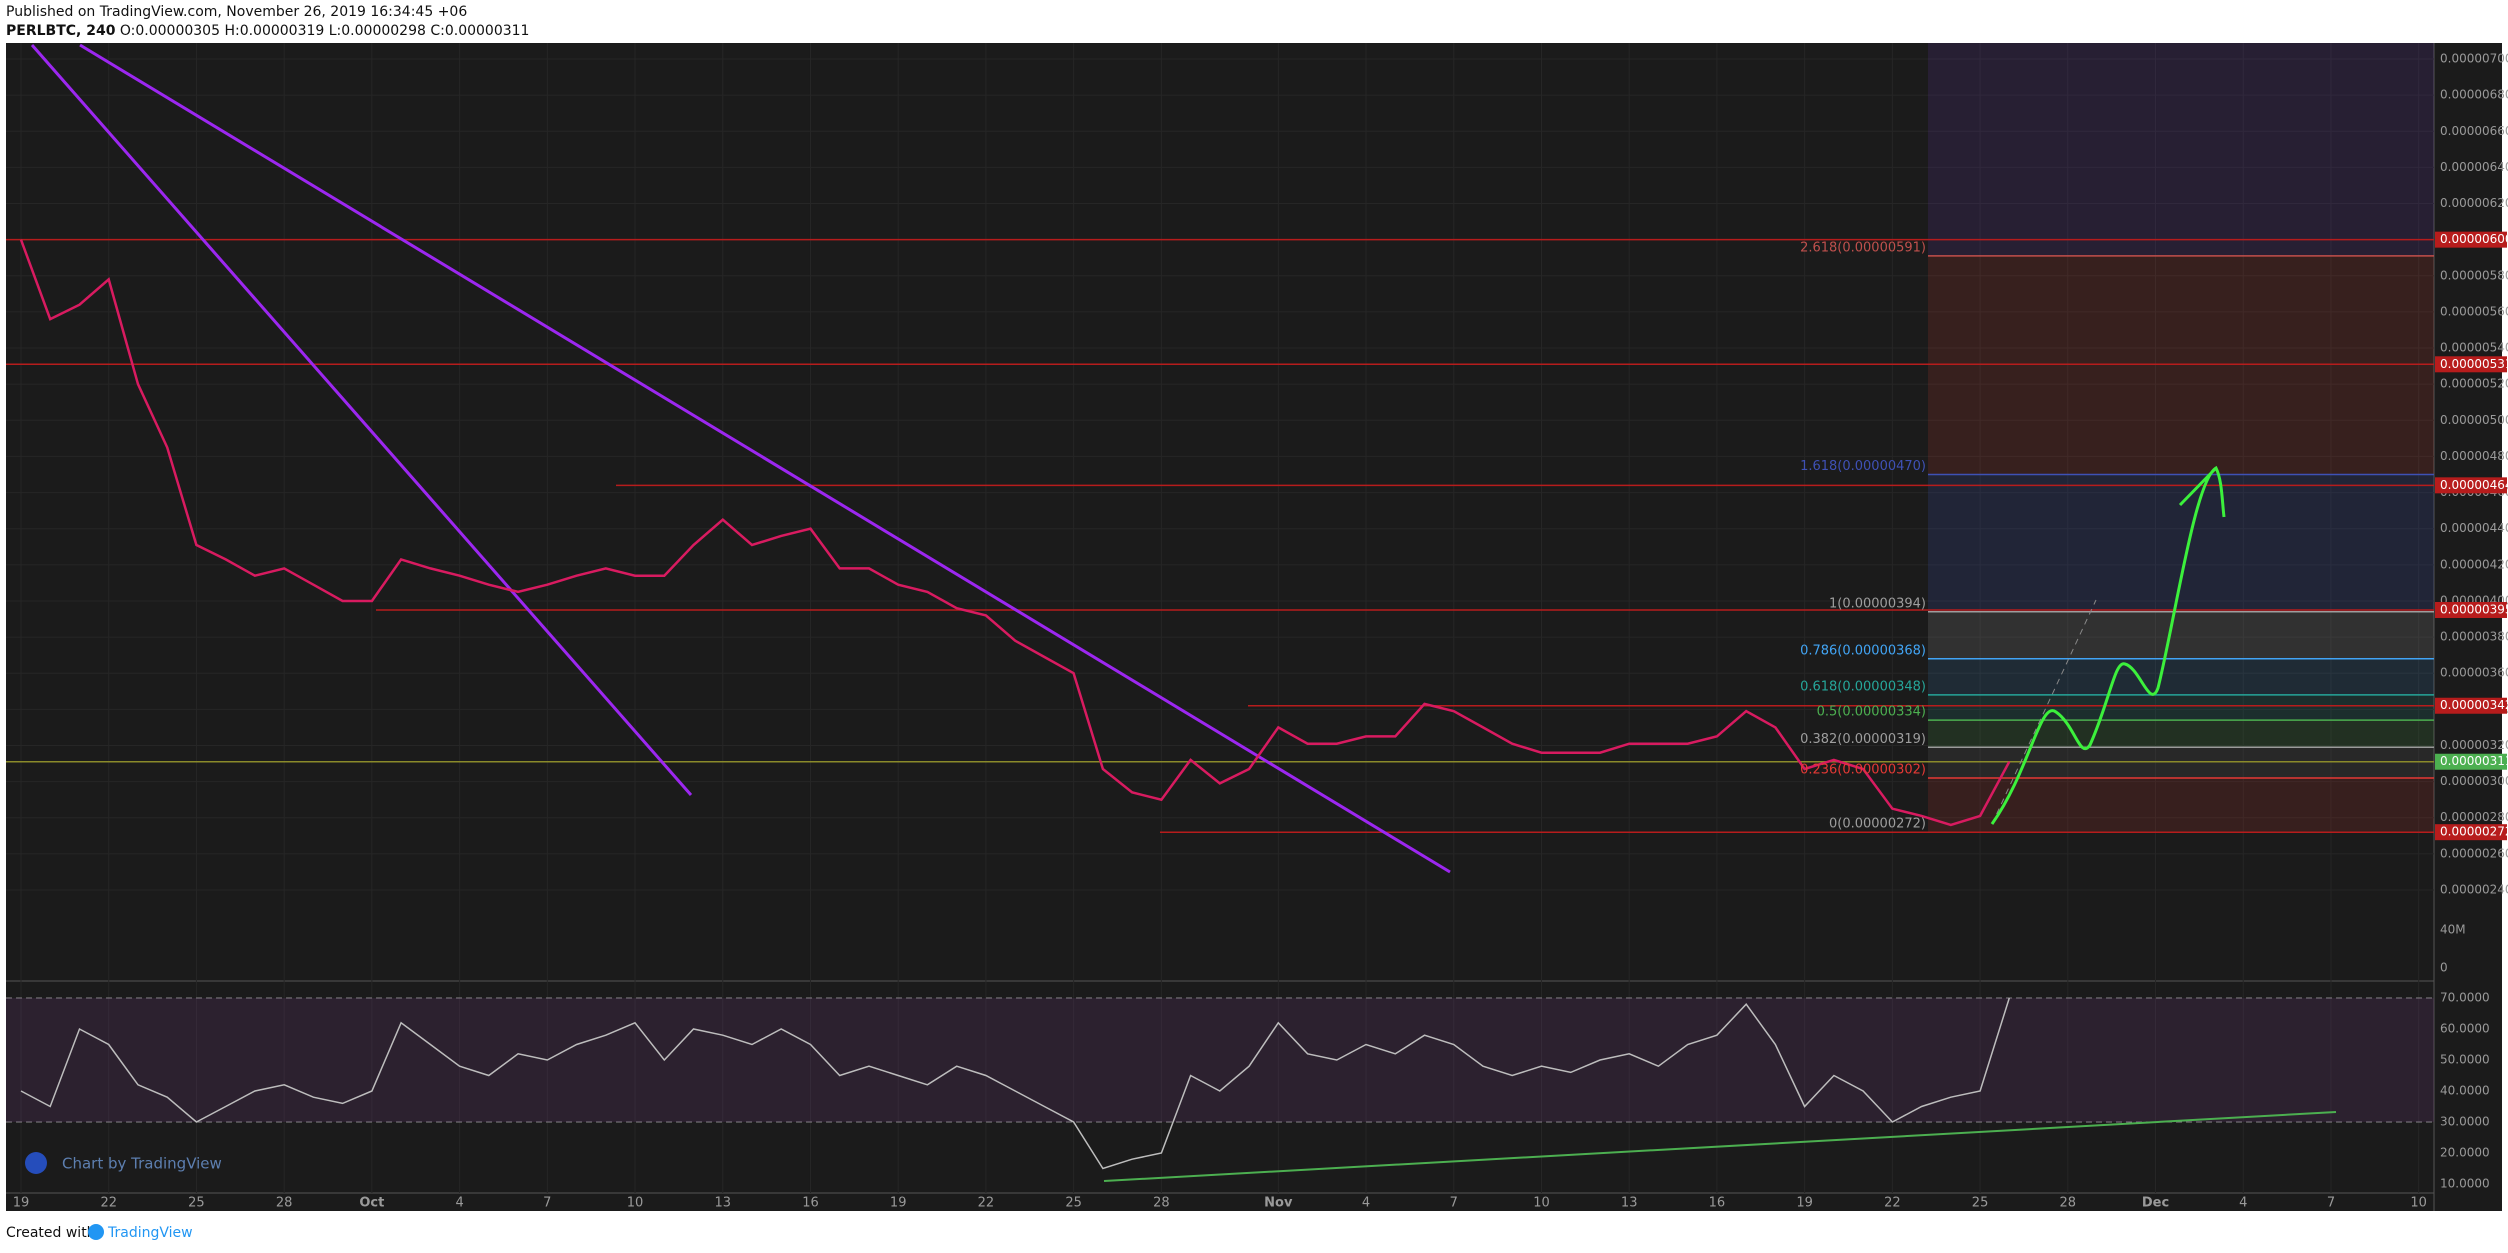 The width and height of the screenshot is (2508, 1253). What do you see at coordinates (2474, 203) in the screenshot?
I see `price-tick-label: 0.00000620` at bounding box center [2474, 203].